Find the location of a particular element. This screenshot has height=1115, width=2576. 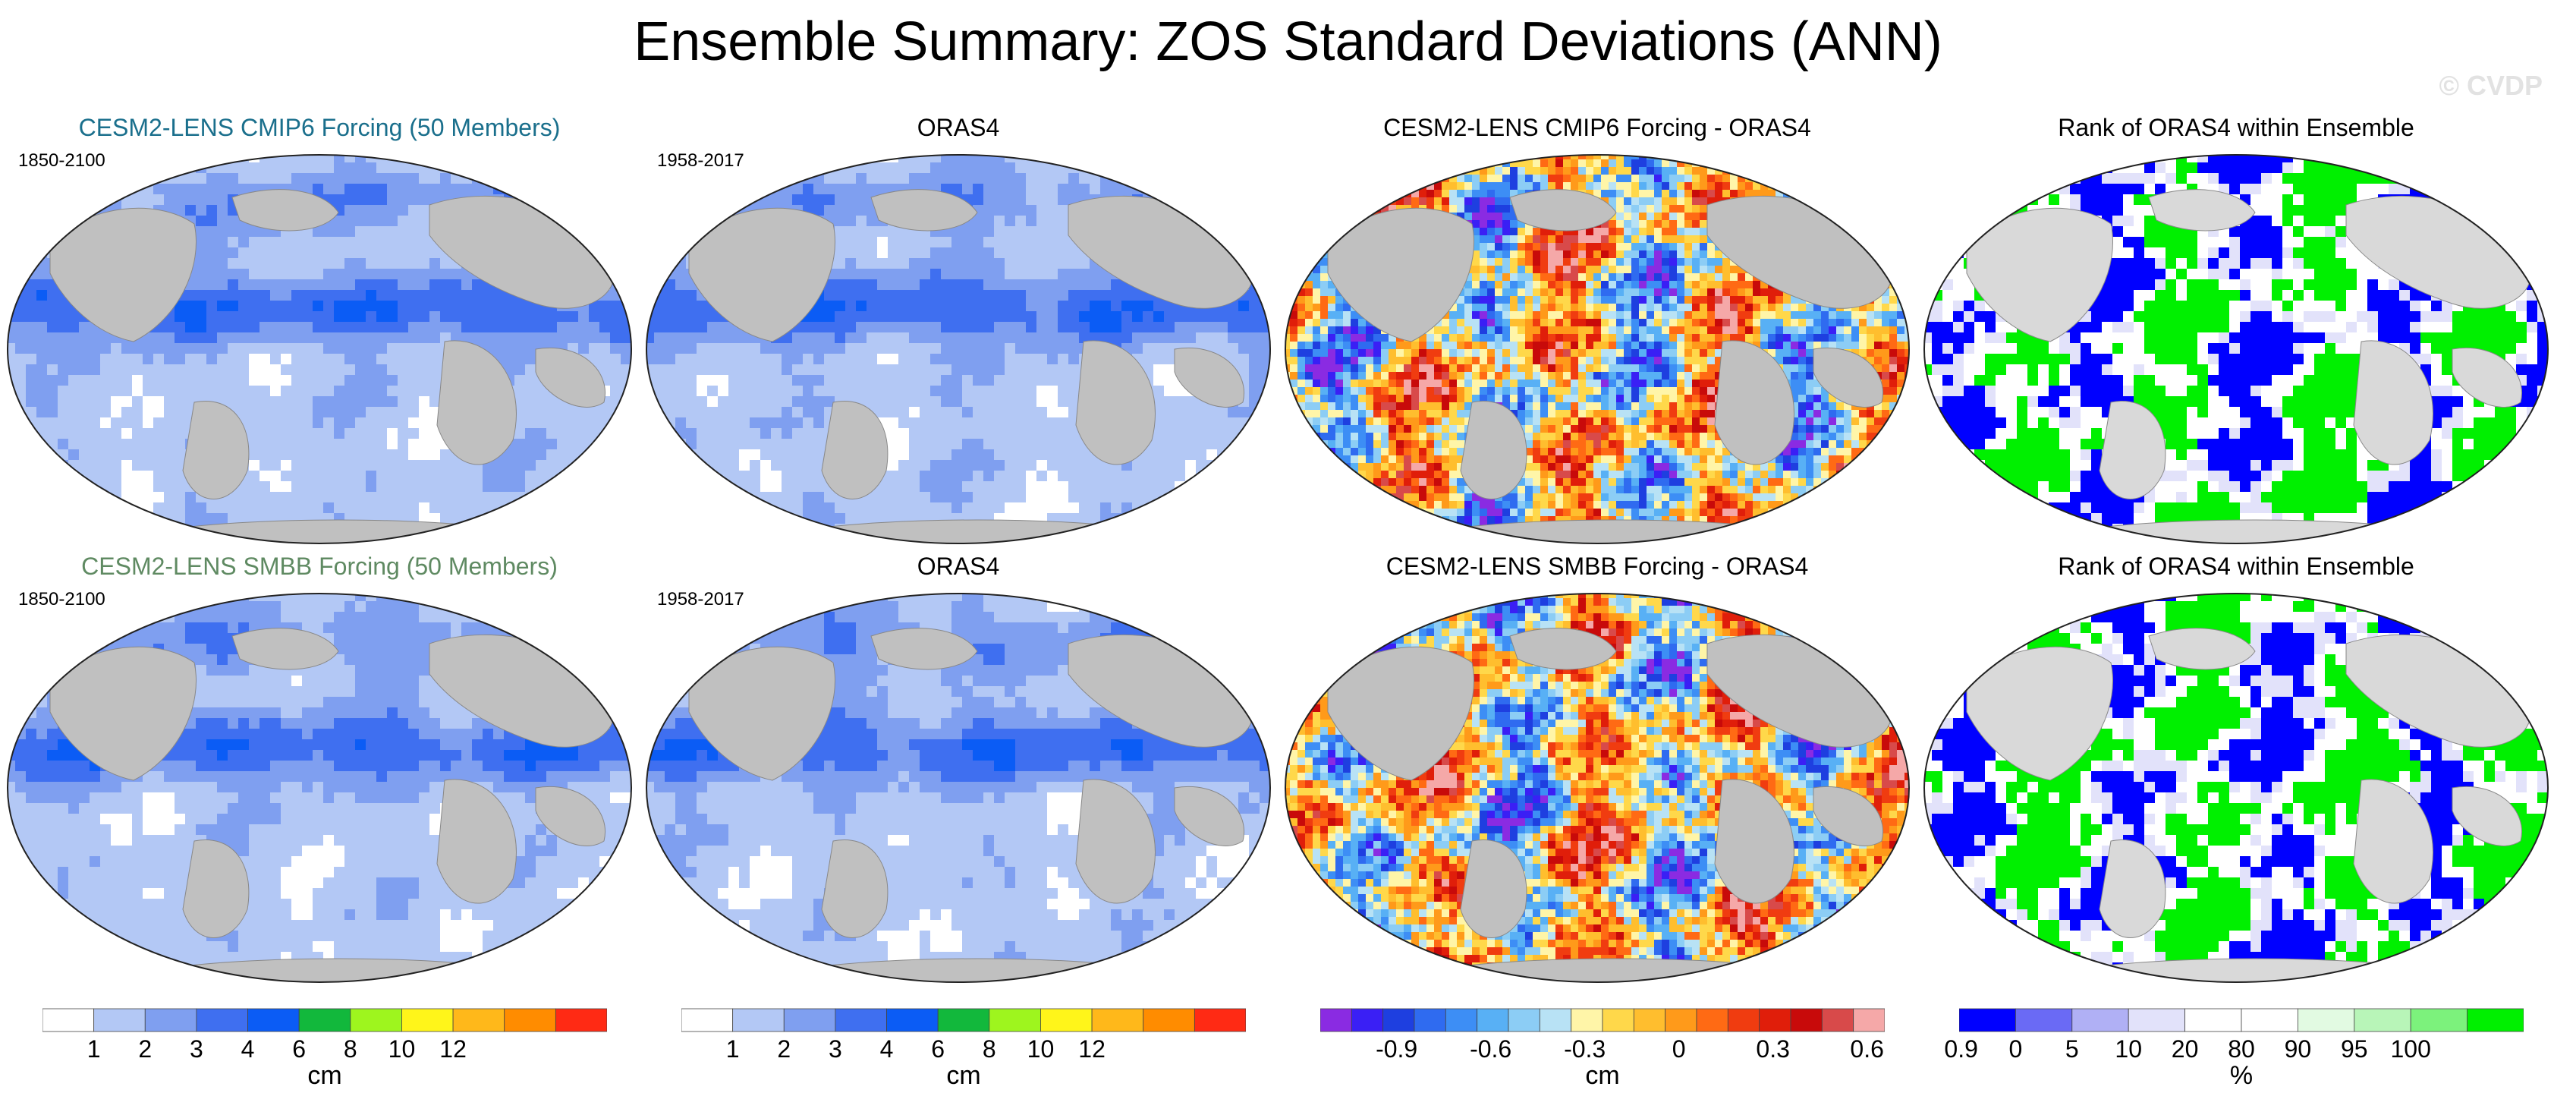

colorbar-tick-label: 5 is located at coordinates (2072, 1049).